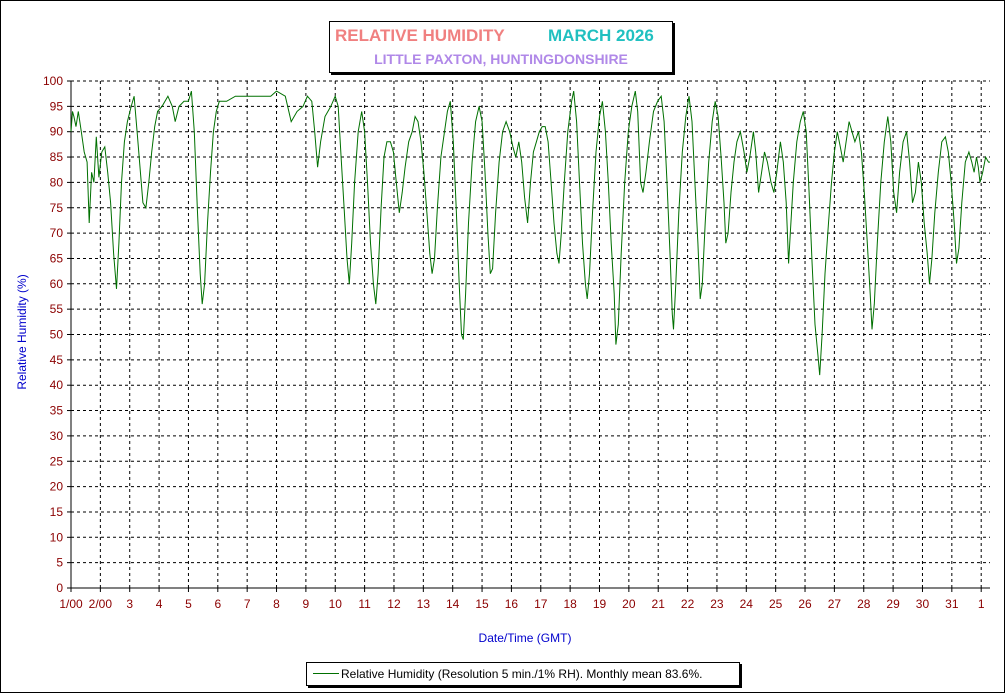 Image resolution: width=1005 pixels, height=693 pixels. What do you see at coordinates (57, 132) in the screenshot?
I see `y-tick-label: 90` at bounding box center [57, 132].